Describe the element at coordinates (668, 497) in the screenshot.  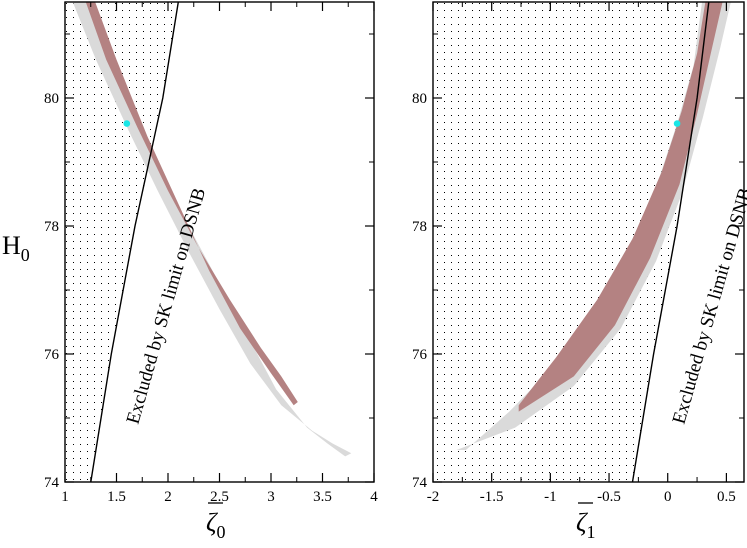
I see `x-tick-label: 0` at that location.